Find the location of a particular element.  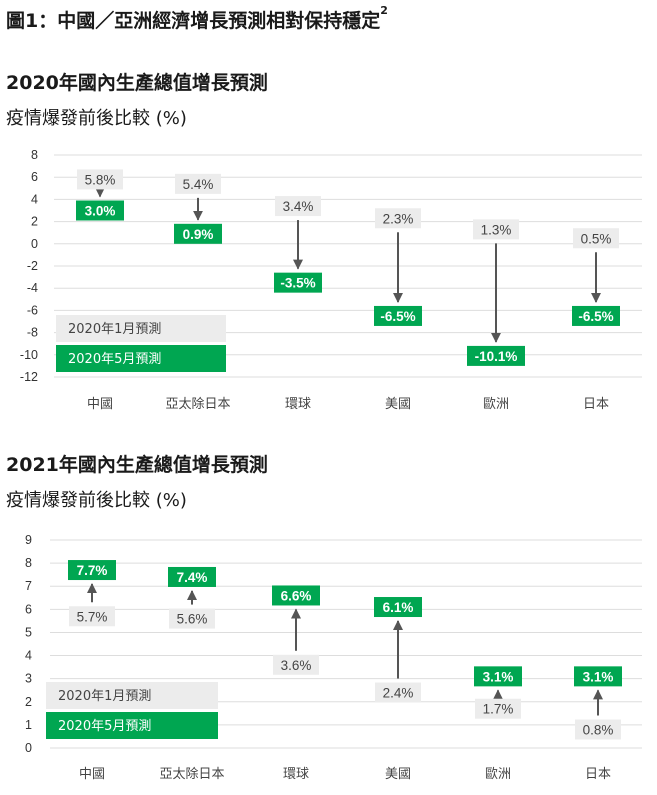

chart-1-may-label: -6.5% is located at coordinates (398, 315).